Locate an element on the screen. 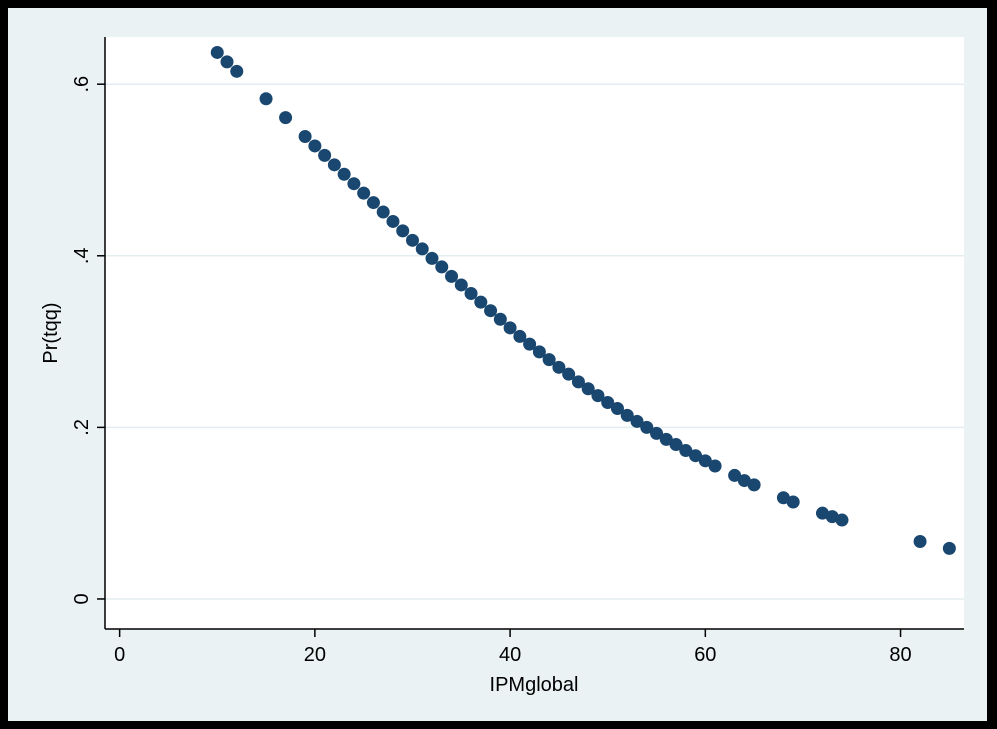  y-ticks: 0 .2 .4 .6 is located at coordinates (88, 340).